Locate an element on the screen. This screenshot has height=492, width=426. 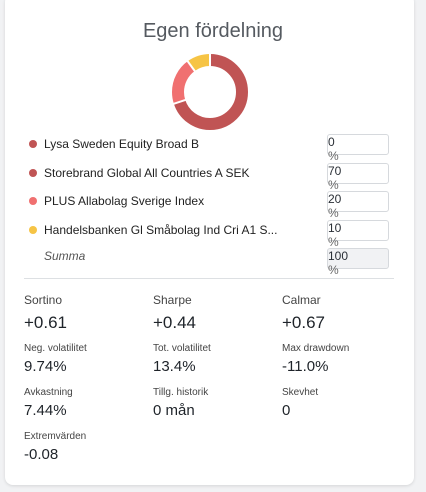
divider is located at coordinates (209, 278).